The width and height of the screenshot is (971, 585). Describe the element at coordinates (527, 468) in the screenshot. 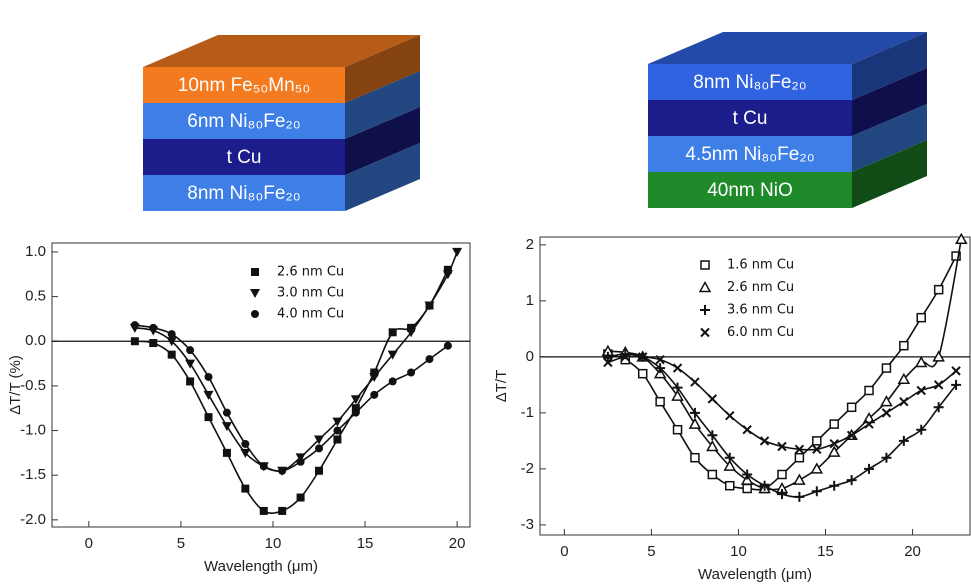

I see `y-tick-label: -2` at that location.